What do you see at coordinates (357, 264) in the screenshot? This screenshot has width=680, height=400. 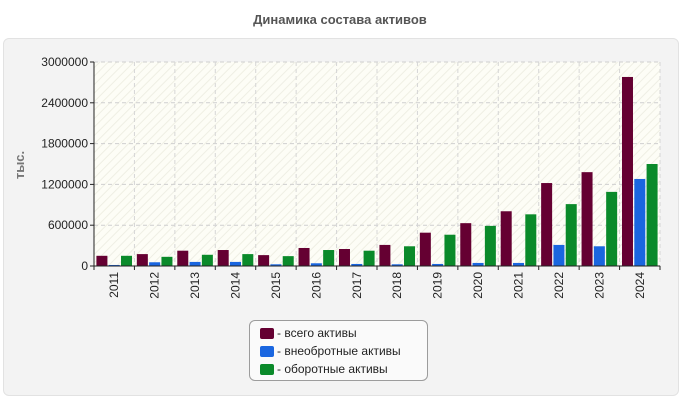 I see `bar-noncurrent-2017` at bounding box center [357, 264].